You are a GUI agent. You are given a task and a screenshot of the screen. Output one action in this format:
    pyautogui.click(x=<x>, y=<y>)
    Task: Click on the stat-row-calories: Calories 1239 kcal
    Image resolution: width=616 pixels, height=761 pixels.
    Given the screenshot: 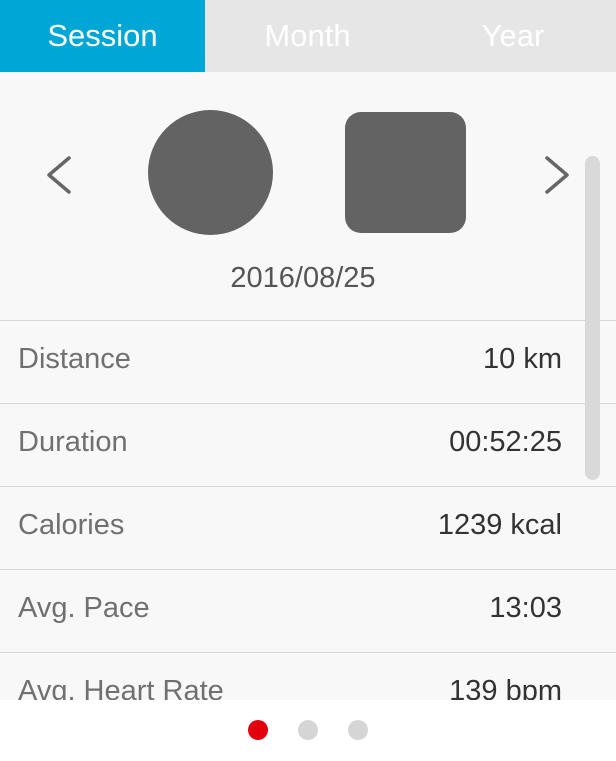 What is the action you would take?
    pyautogui.click(x=308, y=527)
    